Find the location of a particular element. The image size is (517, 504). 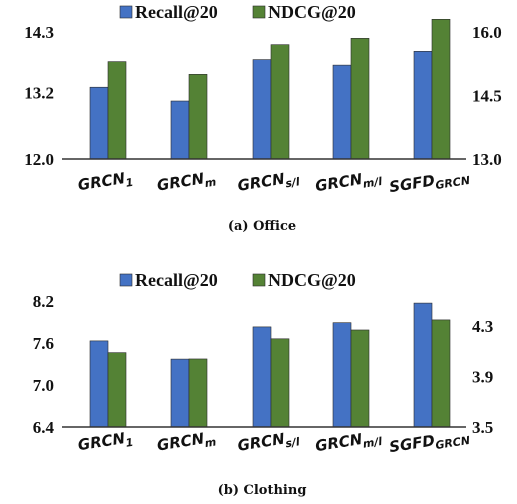

panel-caption: (a) Office is located at coordinates (262, 226).